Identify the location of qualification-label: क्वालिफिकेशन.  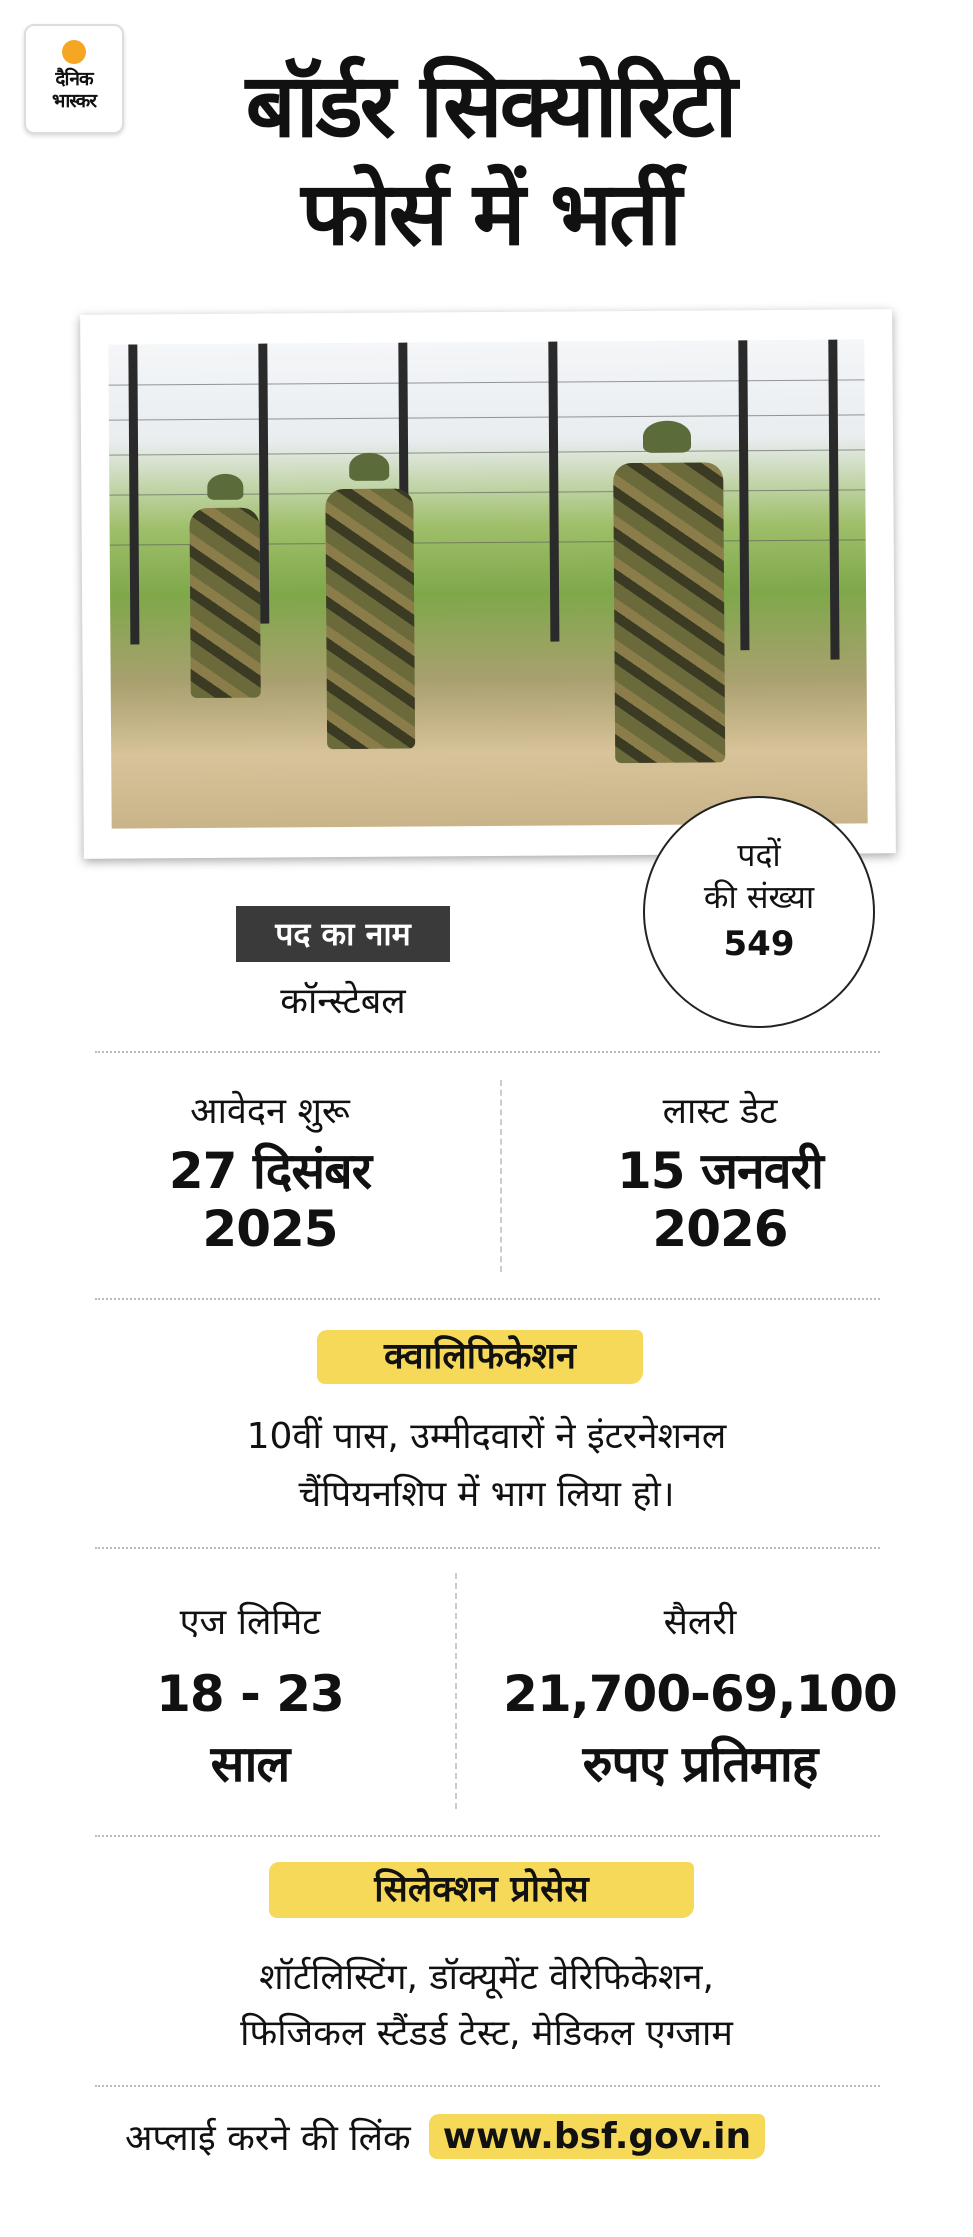
(480, 1357).